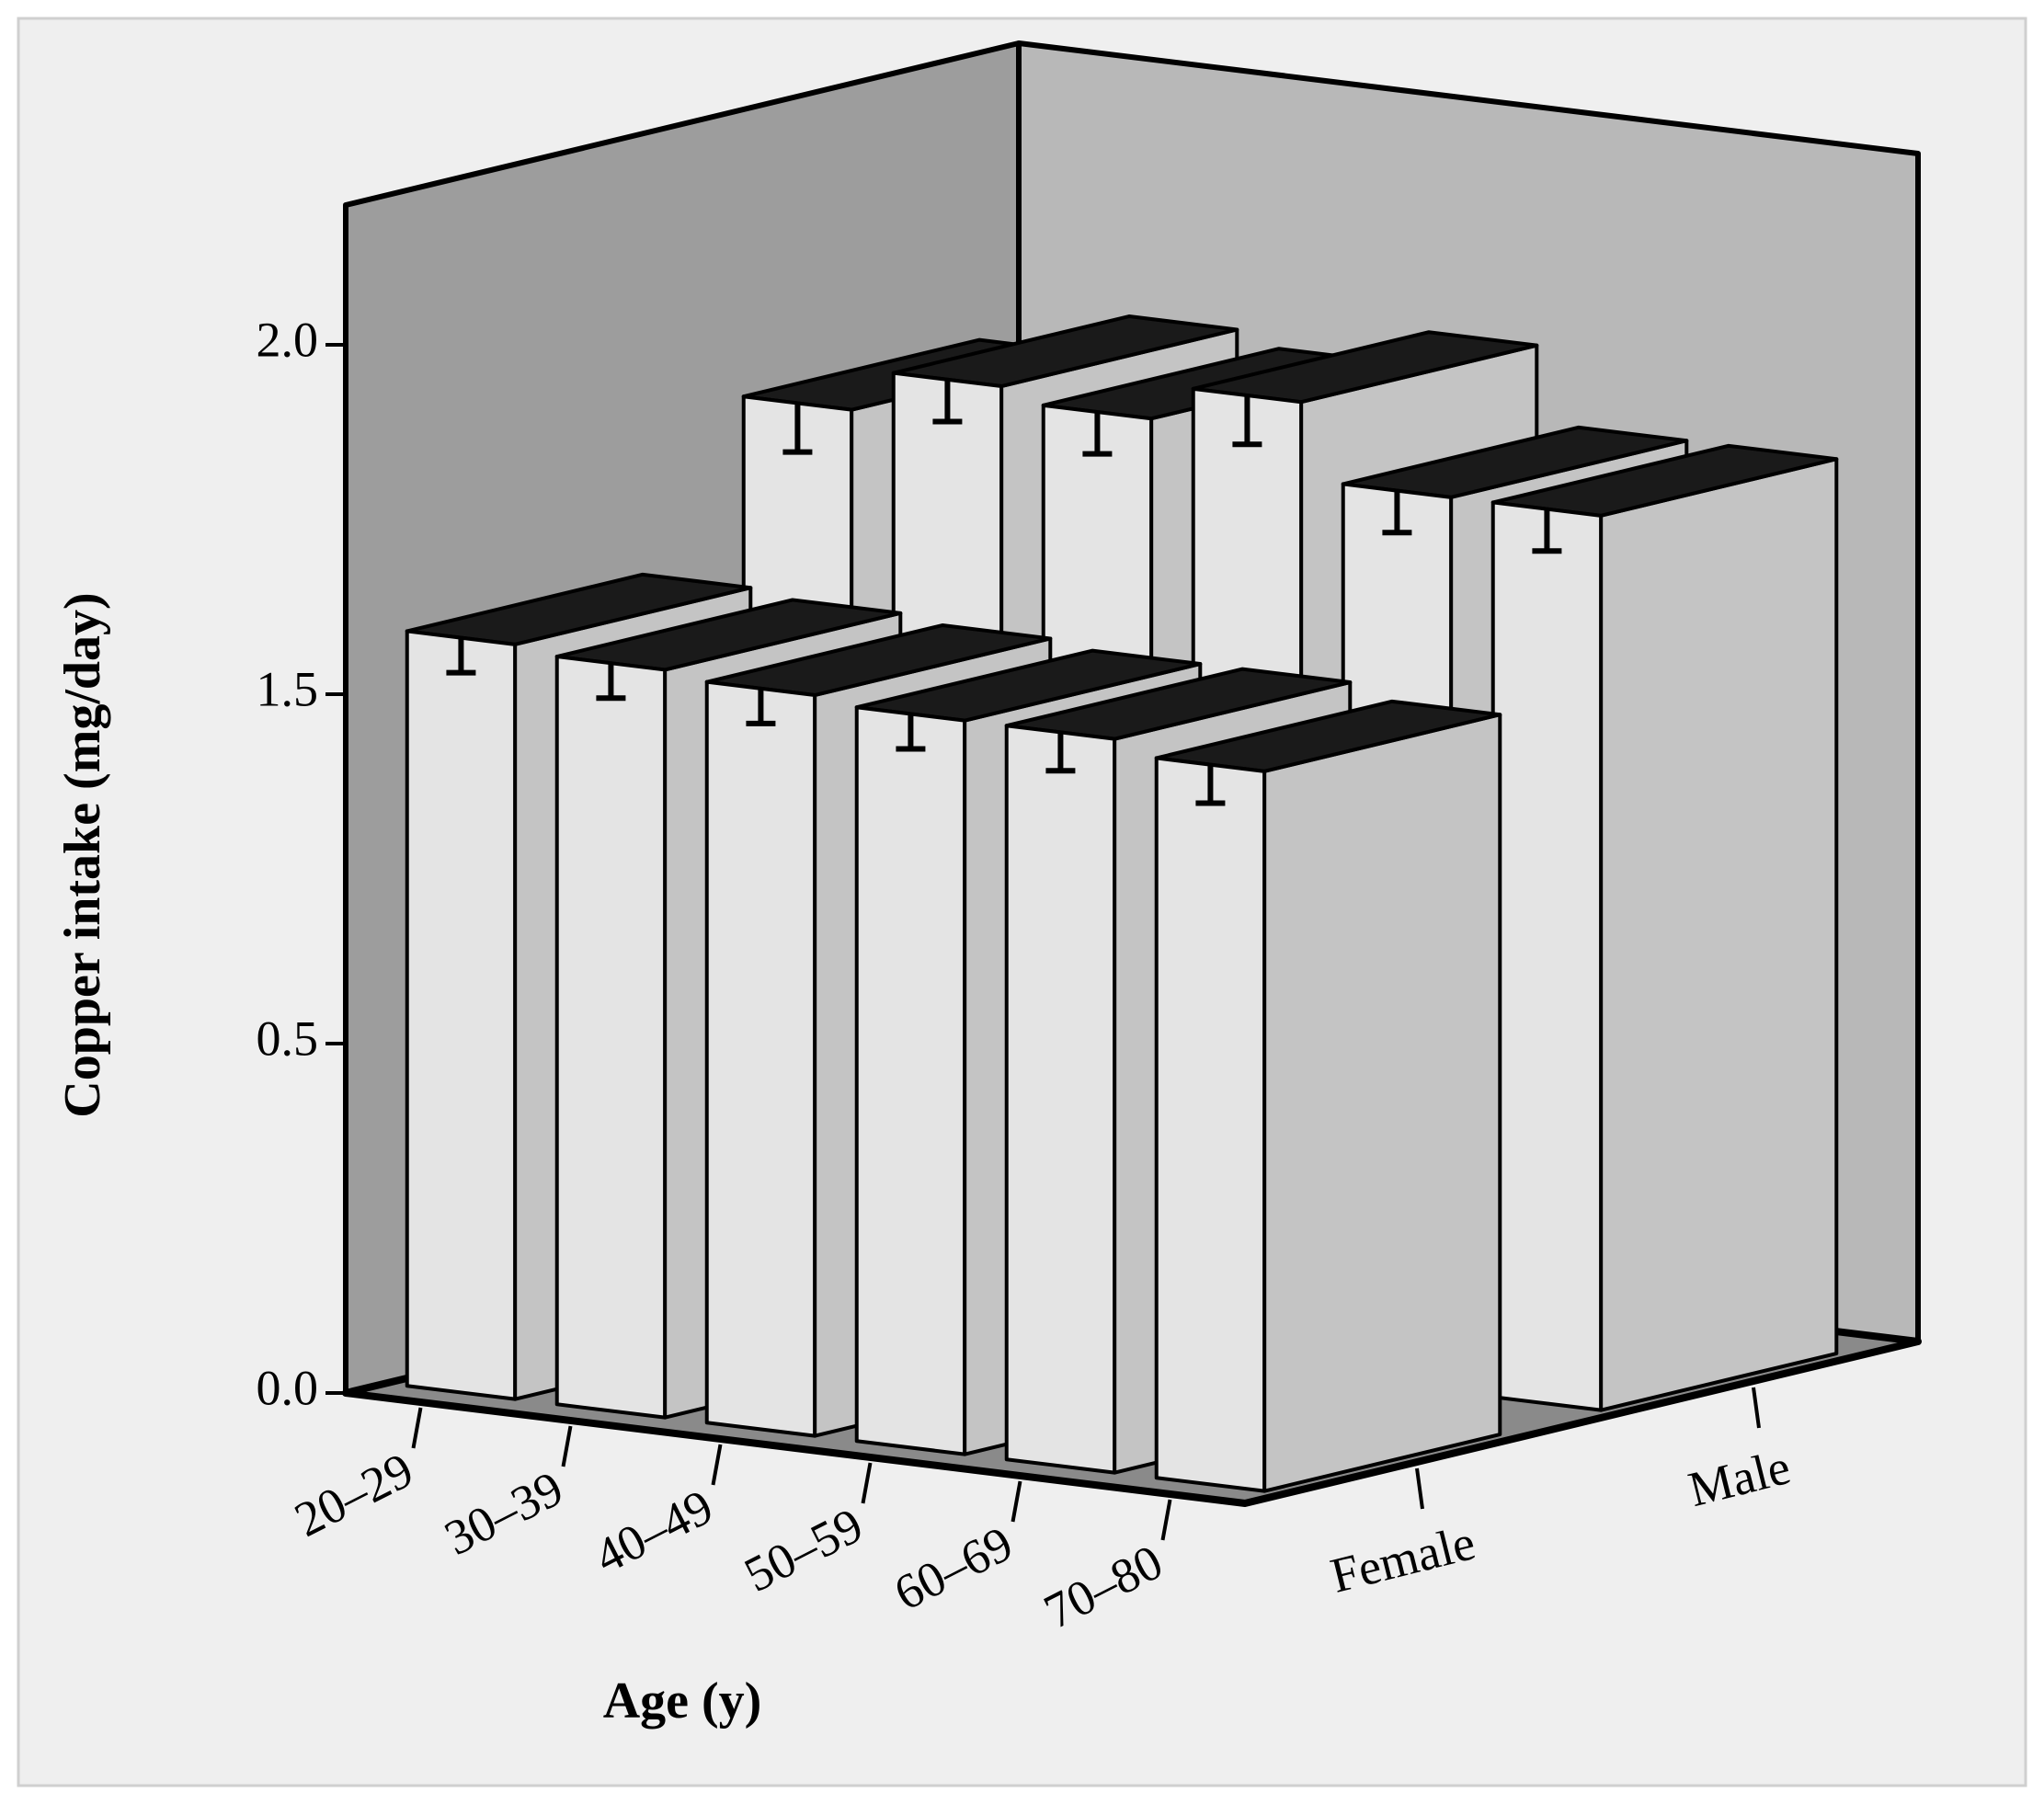  Describe the element at coordinates (288, 1038) in the screenshot. I see `y-tick-label: 0.5` at that location.